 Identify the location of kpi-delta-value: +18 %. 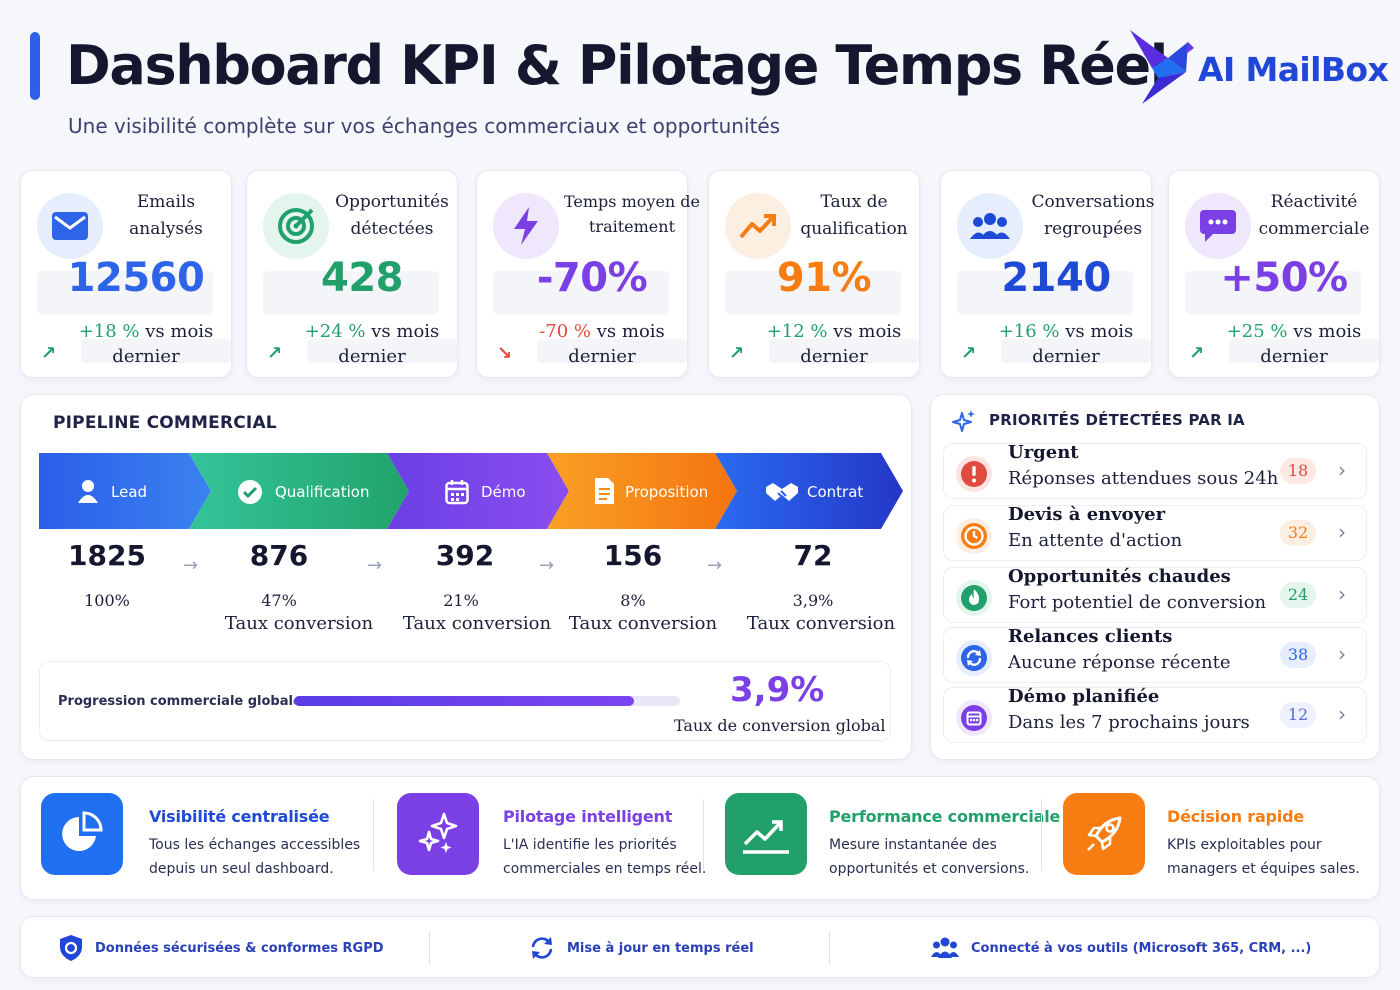
(109, 331).